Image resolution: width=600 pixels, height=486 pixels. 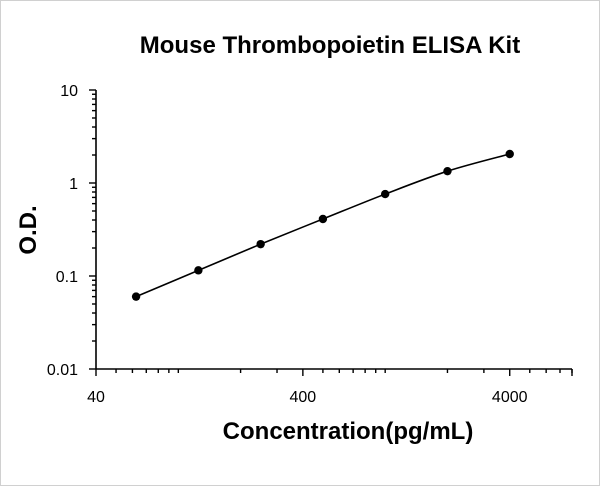 I want to click on y-axis-label: O.D., so click(x=28, y=229).